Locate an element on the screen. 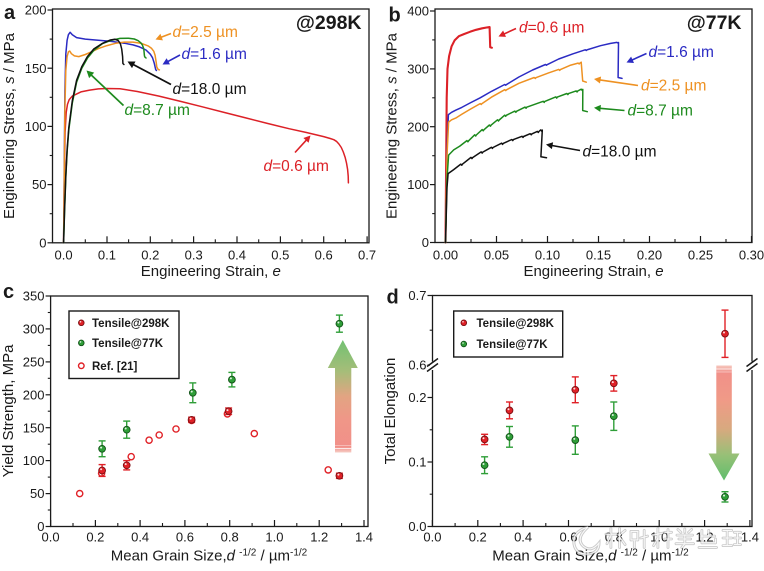 The image size is (764, 571). svg-text: 0.15 is located at coordinates (598, 255).